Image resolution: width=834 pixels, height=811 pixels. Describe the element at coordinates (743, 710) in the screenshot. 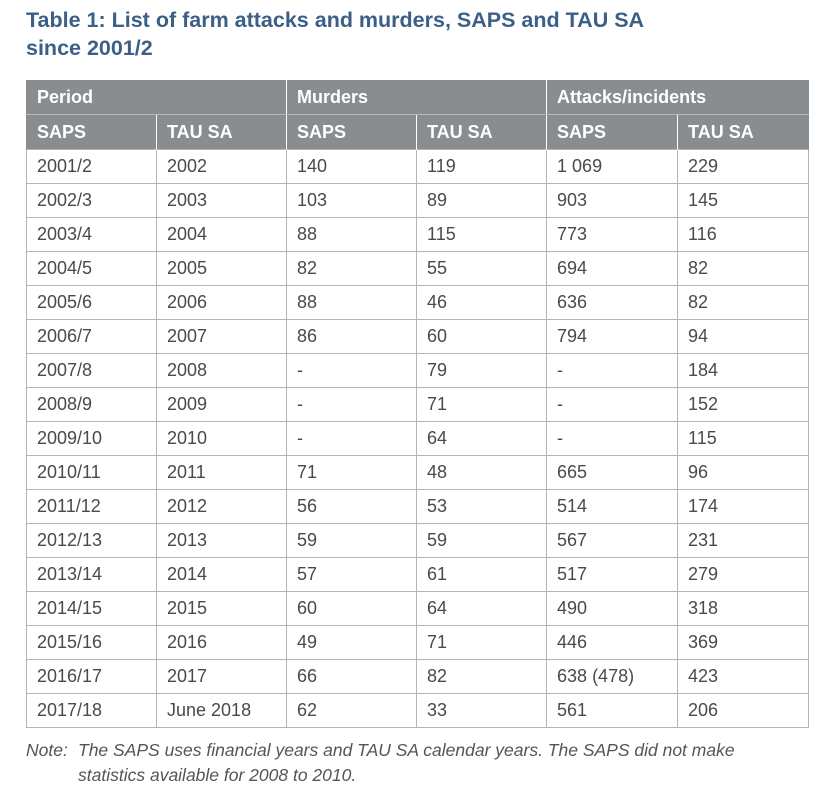

I see `cell-attacks-tausa: 206` at that location.